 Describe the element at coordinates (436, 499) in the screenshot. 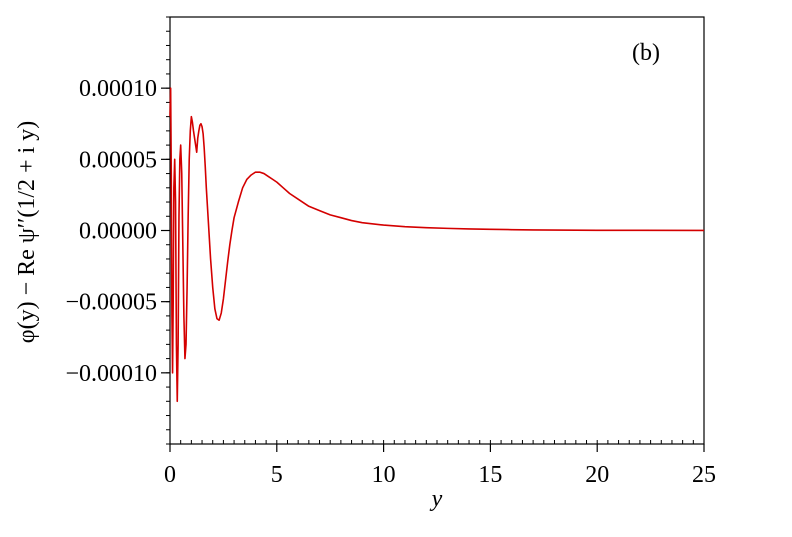

I see `x-axis-title: y` at that location.